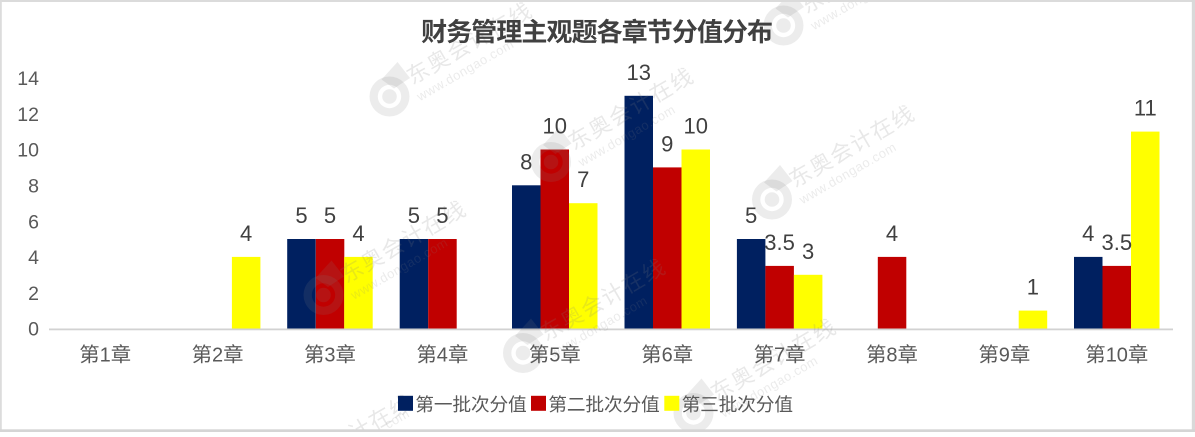 The width and height of the screenshot is (1195, 437). Describe the element at coordinates (28, 79) in the screenshot. I see `svg-text: 14` at that location.